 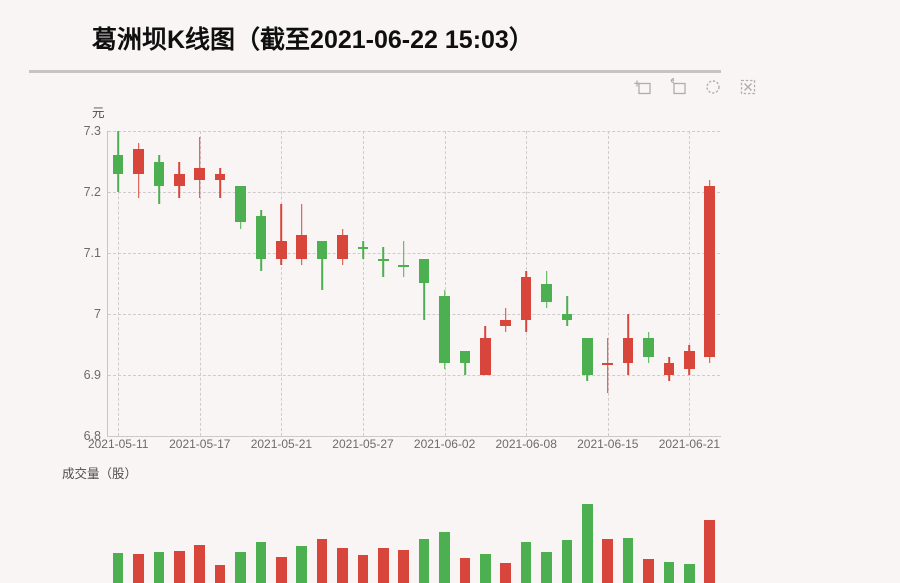 I want to click on data-zoom-icon, so click(x=643, y=87).